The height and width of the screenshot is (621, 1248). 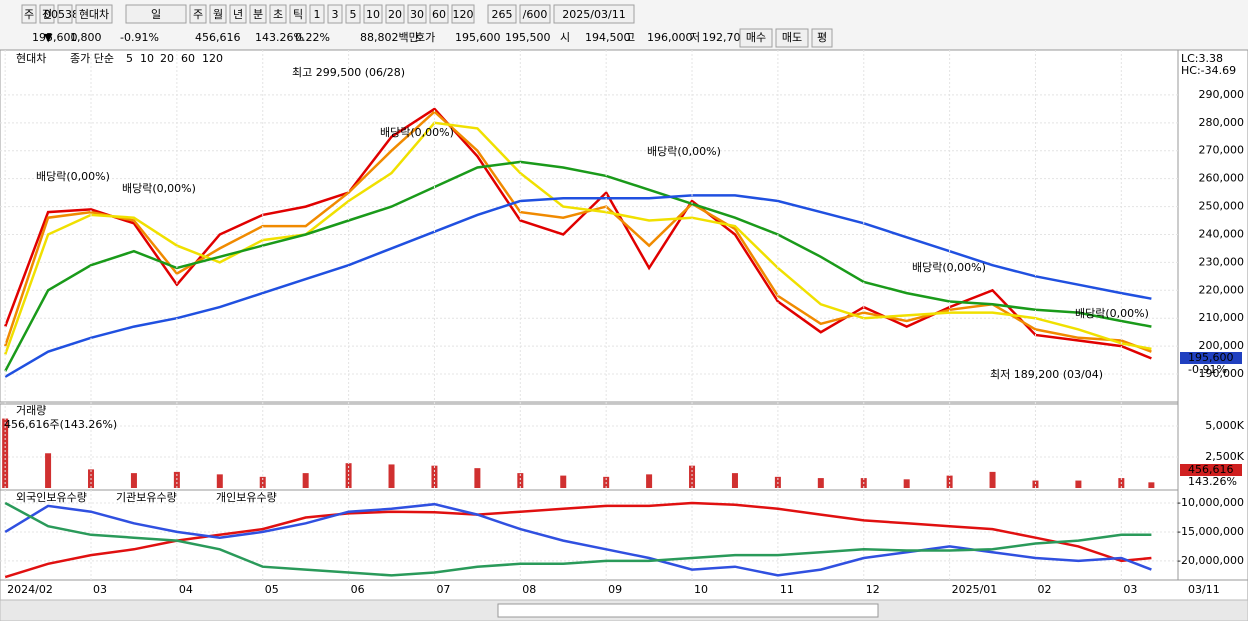 I want to click on toolbar-text: 265, so click(x=502, y=14).